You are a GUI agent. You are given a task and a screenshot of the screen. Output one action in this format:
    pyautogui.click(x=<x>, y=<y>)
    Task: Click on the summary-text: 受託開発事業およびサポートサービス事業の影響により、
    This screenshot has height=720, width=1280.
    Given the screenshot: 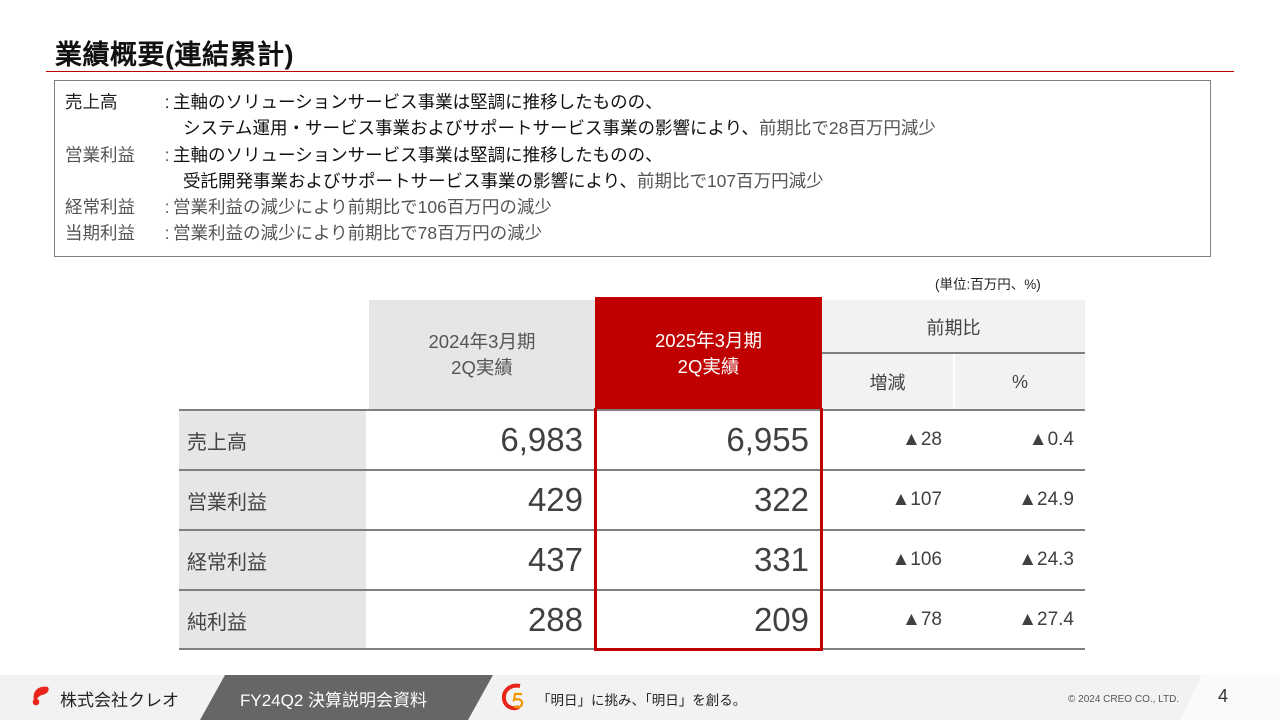 What is the action you would take?
    pyautogui.click(x=410, y=180)
    